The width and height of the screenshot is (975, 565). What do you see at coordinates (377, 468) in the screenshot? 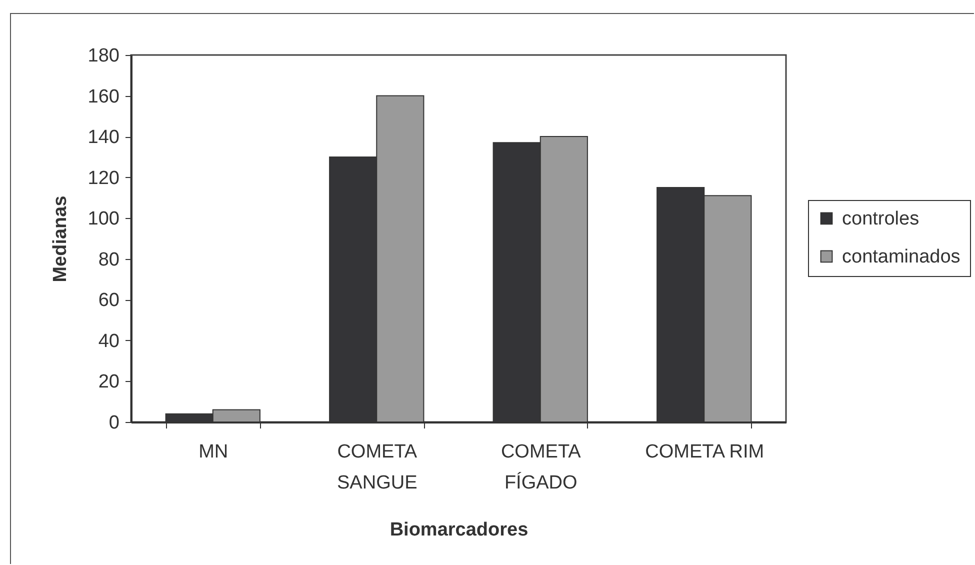
I see `x-tick-label: COMETA SANGUE` at bounding box center [377, 468].